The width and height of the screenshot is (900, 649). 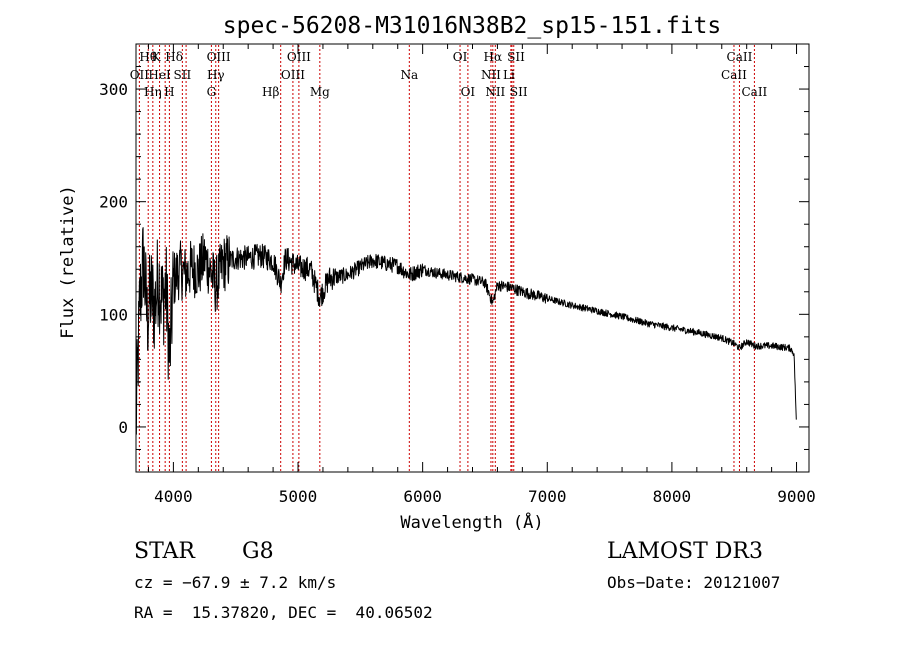 I want to click on line-label: HeI, so click(x=159, y=75).